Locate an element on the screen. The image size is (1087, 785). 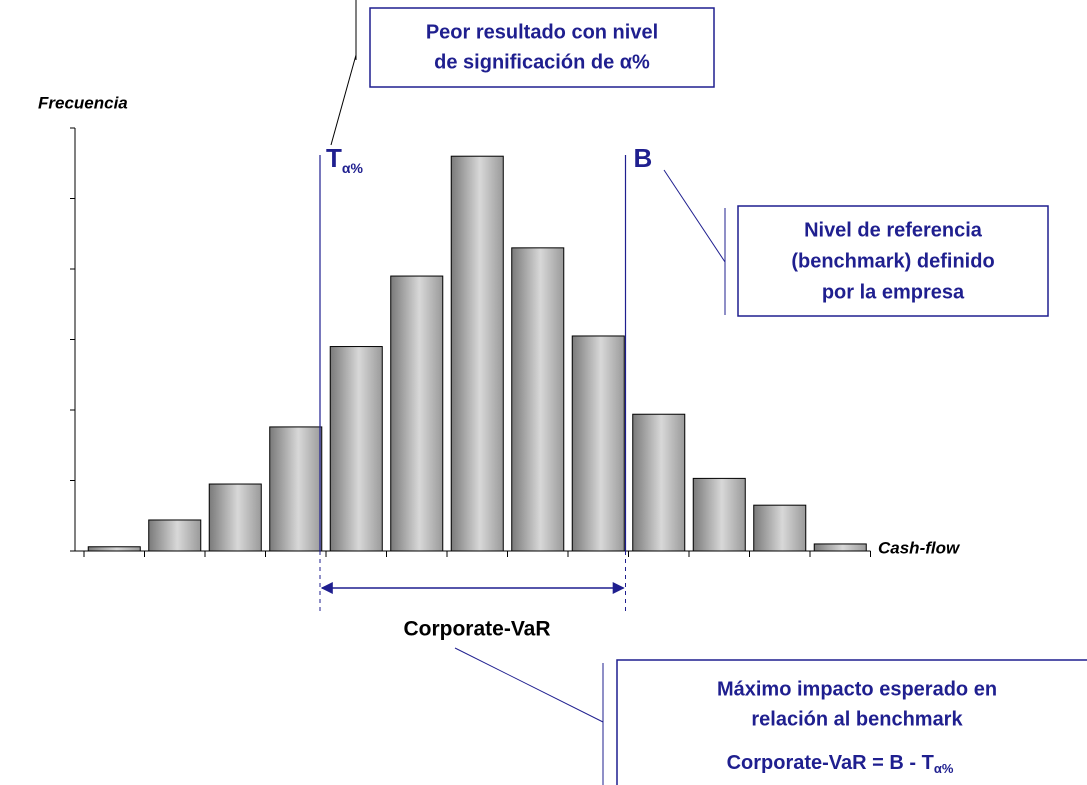
threshold-sub: α% is located at coordinates (353, 168).